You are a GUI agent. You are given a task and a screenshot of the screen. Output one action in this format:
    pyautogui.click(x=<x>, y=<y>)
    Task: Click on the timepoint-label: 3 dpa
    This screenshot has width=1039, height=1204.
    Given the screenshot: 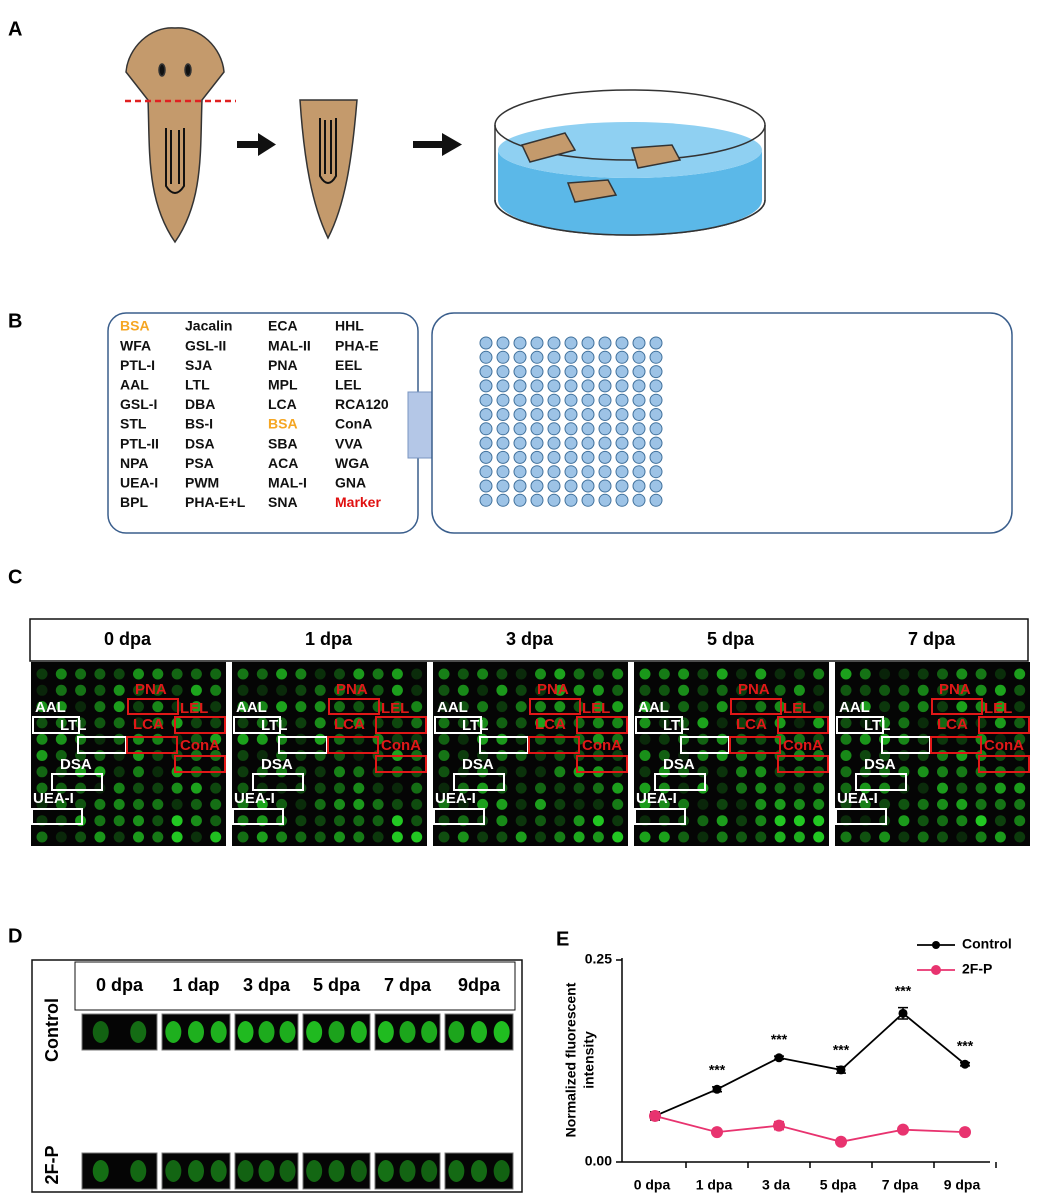 What is the action you would take?
    pyautogui.click(x=267, y=985)
    